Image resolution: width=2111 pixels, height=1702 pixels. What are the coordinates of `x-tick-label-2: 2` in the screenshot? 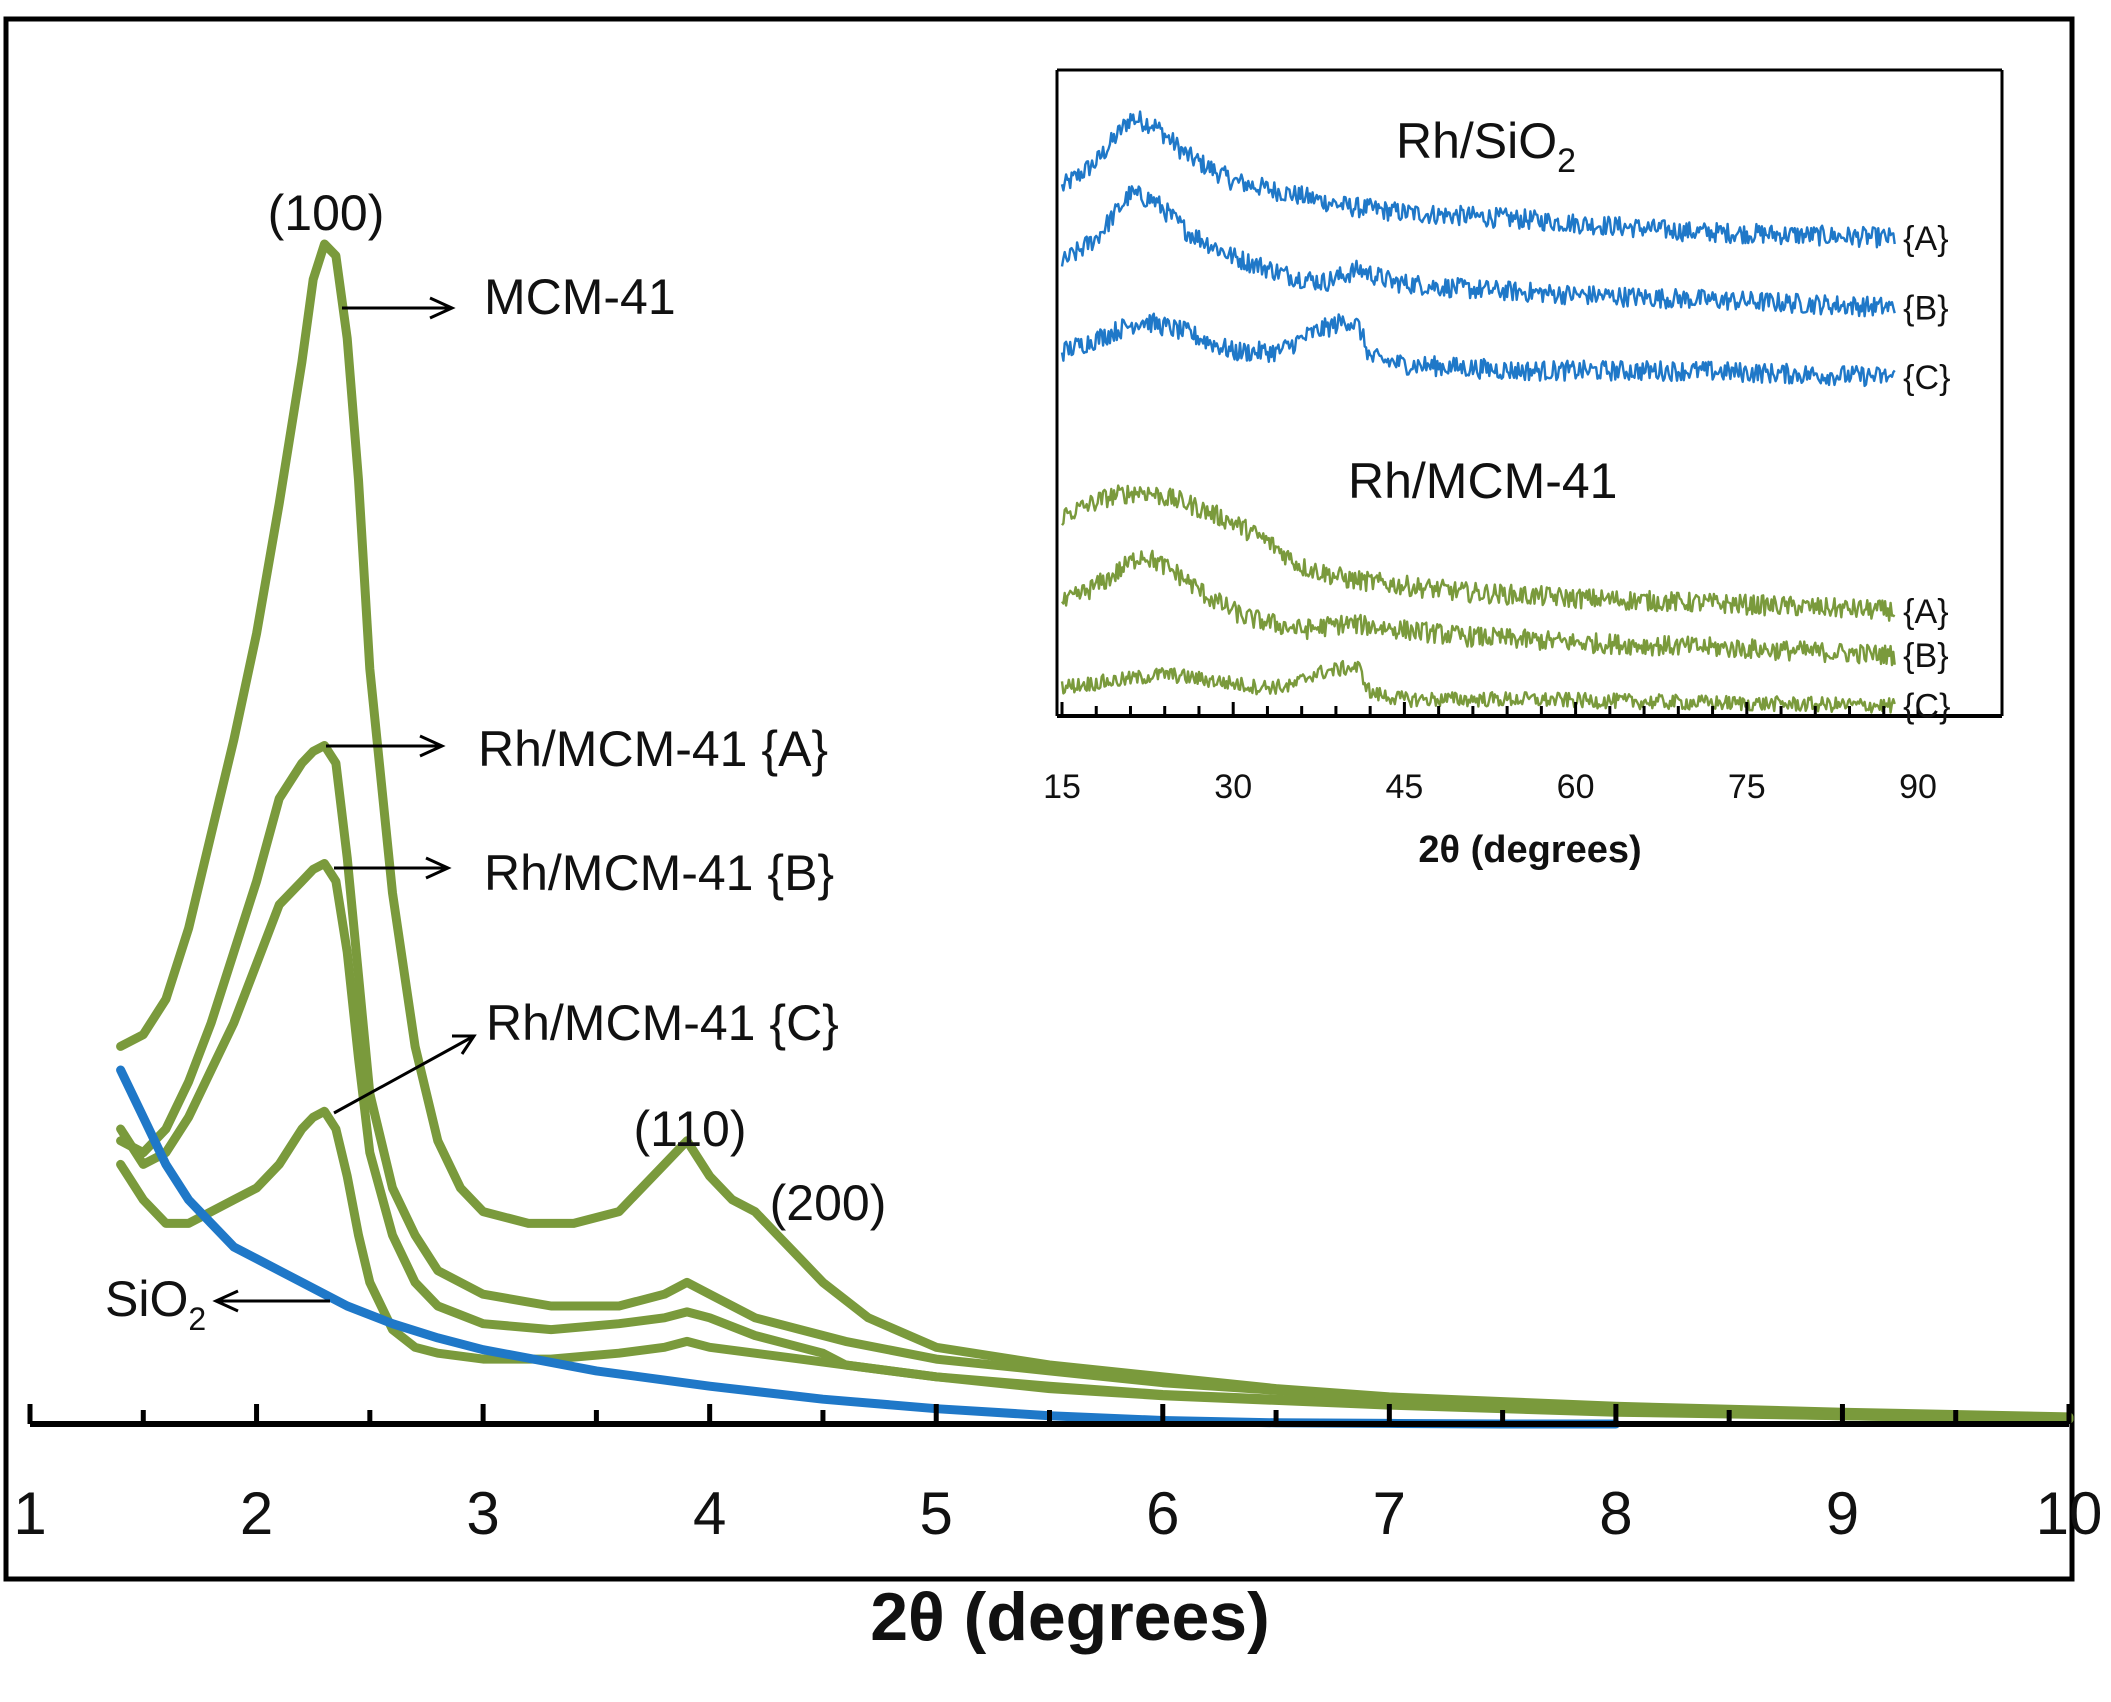 It's located at (256, 1513).